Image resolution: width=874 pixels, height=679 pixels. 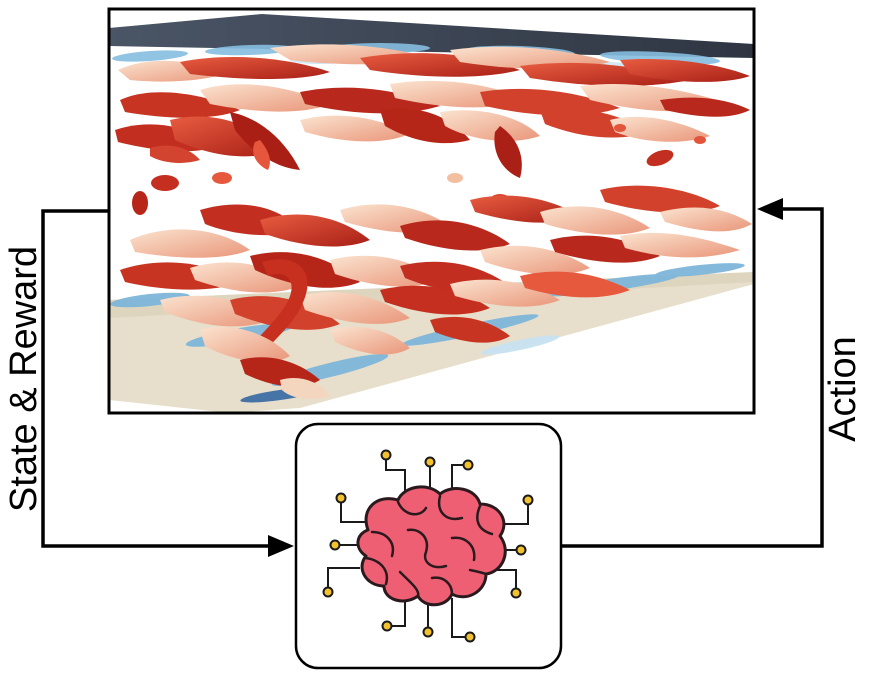 I want to click on agent-box, so click(x=428, y=546).